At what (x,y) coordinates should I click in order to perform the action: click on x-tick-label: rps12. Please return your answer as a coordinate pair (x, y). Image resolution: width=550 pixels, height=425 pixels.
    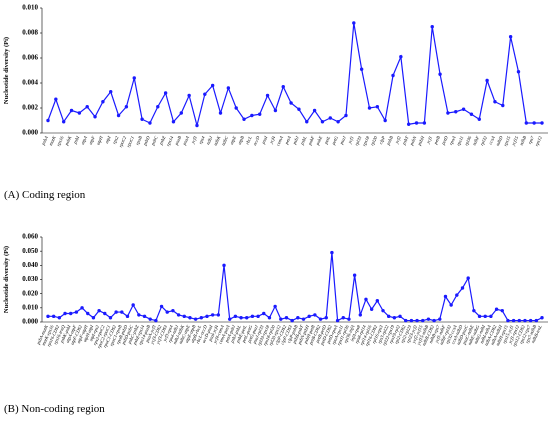
    Looking at the image, I should click on (538, 141).